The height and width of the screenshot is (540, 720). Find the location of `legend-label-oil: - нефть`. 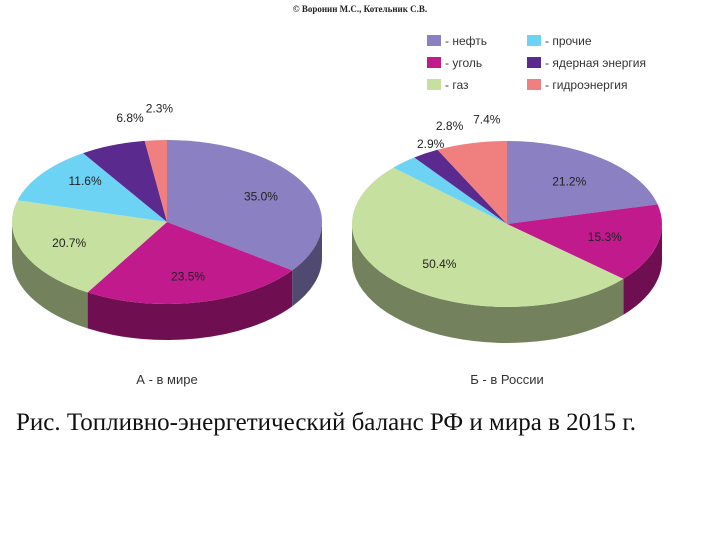

legend-label-oil: - нефть is located at coordinates (466, 41).